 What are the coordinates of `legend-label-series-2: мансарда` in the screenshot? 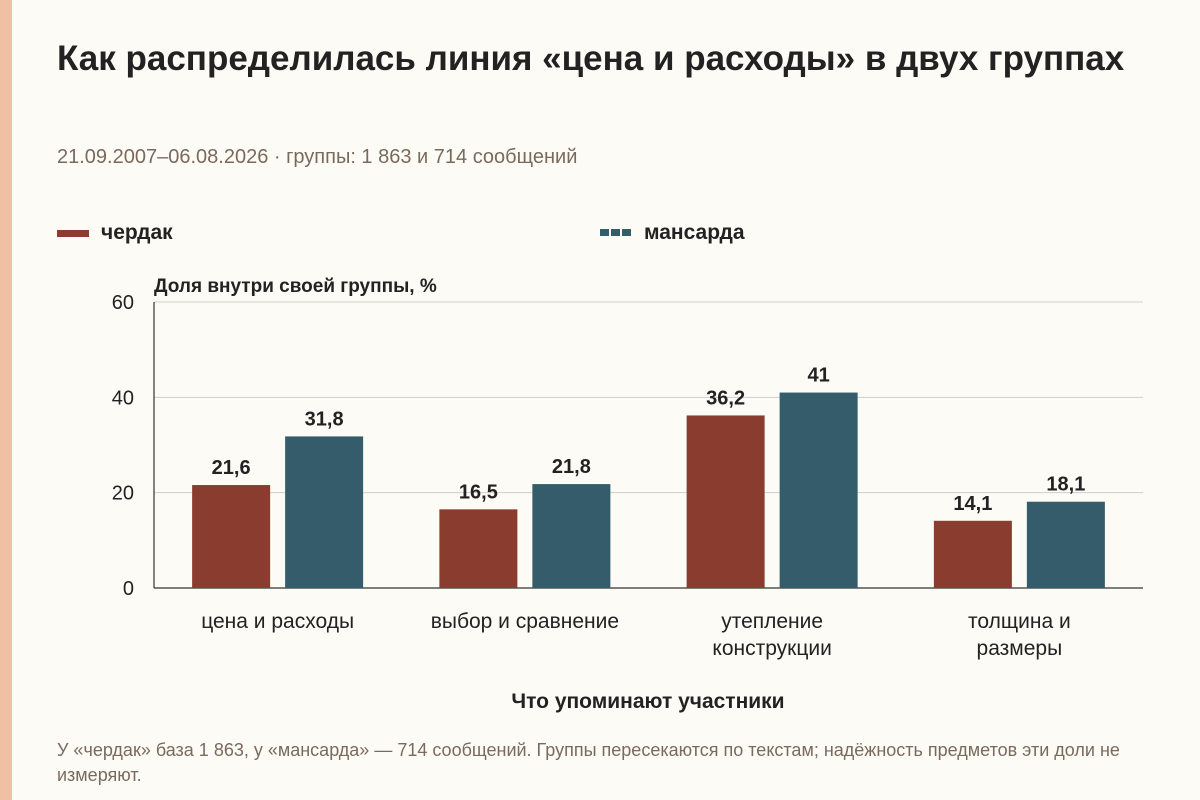 It's located at (694, 232).